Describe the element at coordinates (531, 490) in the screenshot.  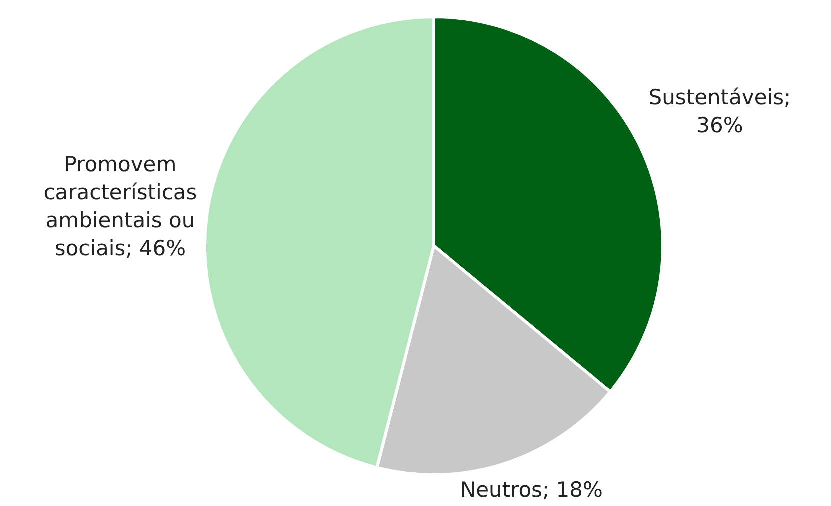
I see `slice-label: Neutros; 18%` at that location.